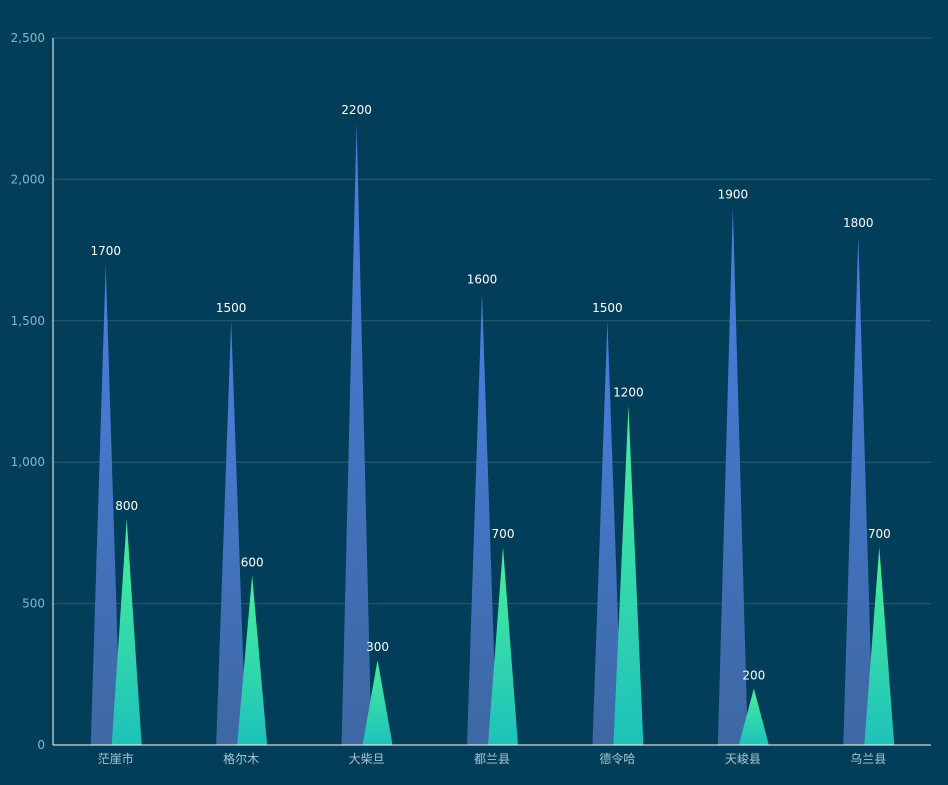  What do you see at coordinates (492, 759) in the screenshot?
I see `x-tick-label: 都兰县` at bounding box center [492, 759].